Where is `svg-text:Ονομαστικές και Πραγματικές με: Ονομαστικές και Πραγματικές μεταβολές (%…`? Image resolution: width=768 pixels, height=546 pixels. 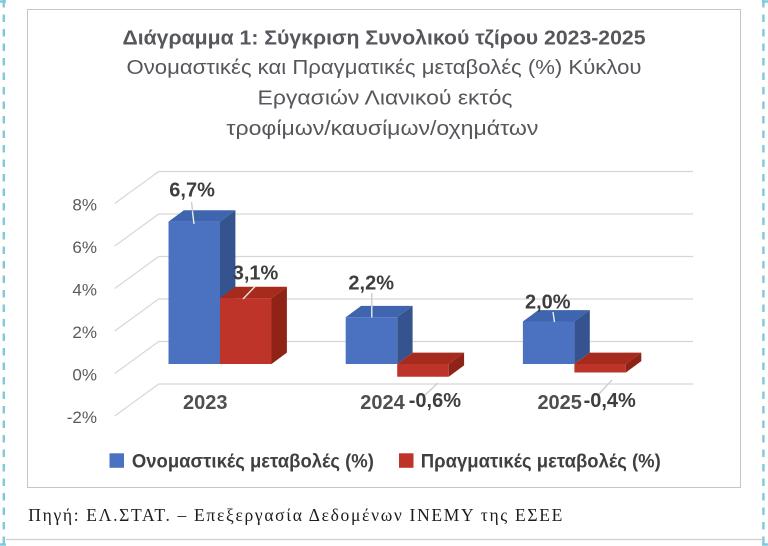
svg-text:Ονομαστικές και Πραγματικές με: Ονομαστικές και Πραγματικές μεταβολές (%… is located at coordinates (384, 68).